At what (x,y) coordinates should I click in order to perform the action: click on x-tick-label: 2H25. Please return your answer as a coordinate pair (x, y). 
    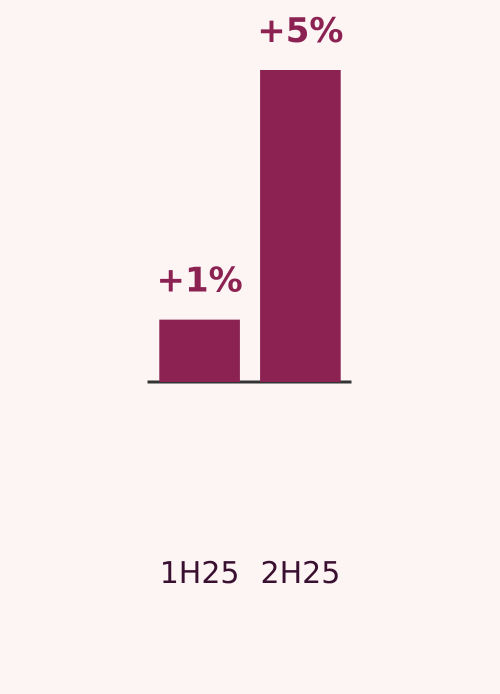
    Looking at the image, I should click on (300, 573).